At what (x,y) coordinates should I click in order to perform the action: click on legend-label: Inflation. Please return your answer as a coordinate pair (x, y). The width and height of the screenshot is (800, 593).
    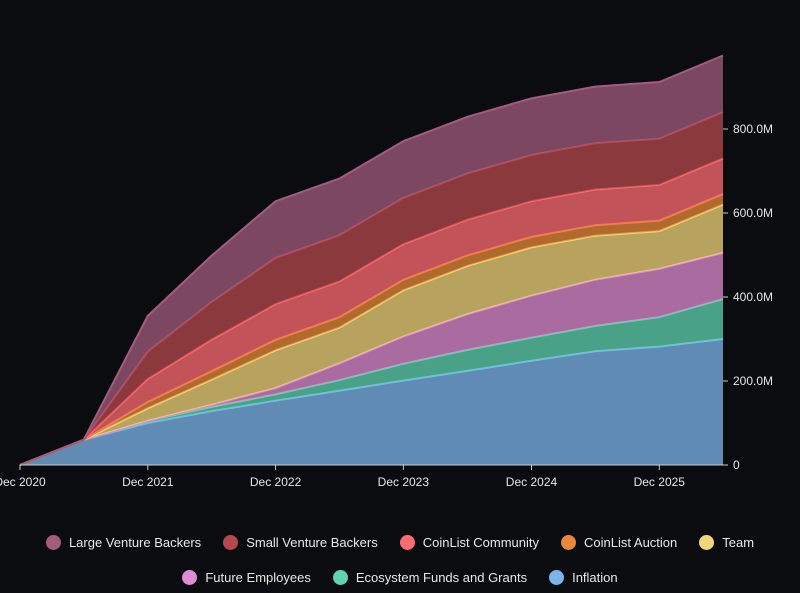
    Looking at the image, I should click on (595, 577).